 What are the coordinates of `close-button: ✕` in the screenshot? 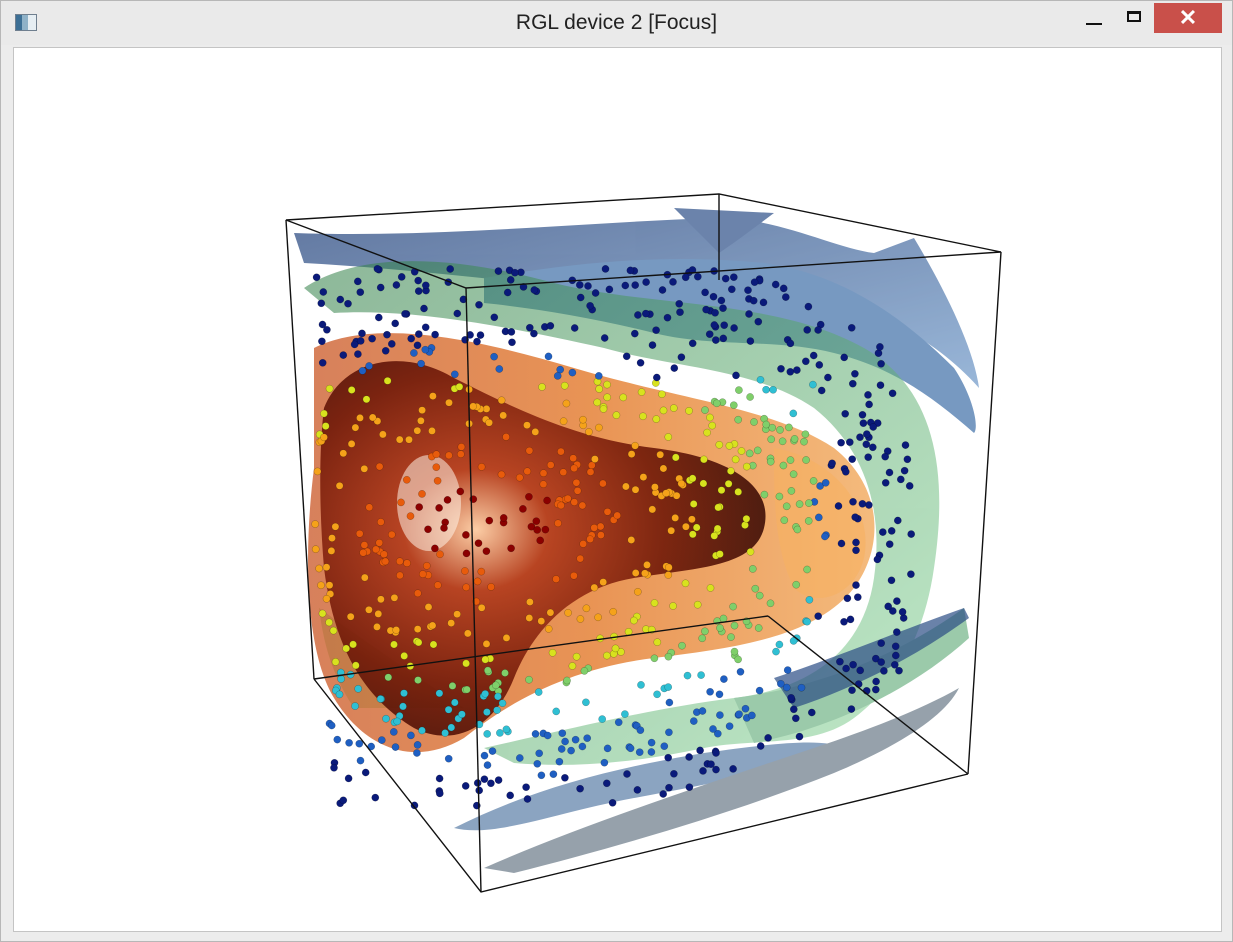 It's located at (1188, 18).